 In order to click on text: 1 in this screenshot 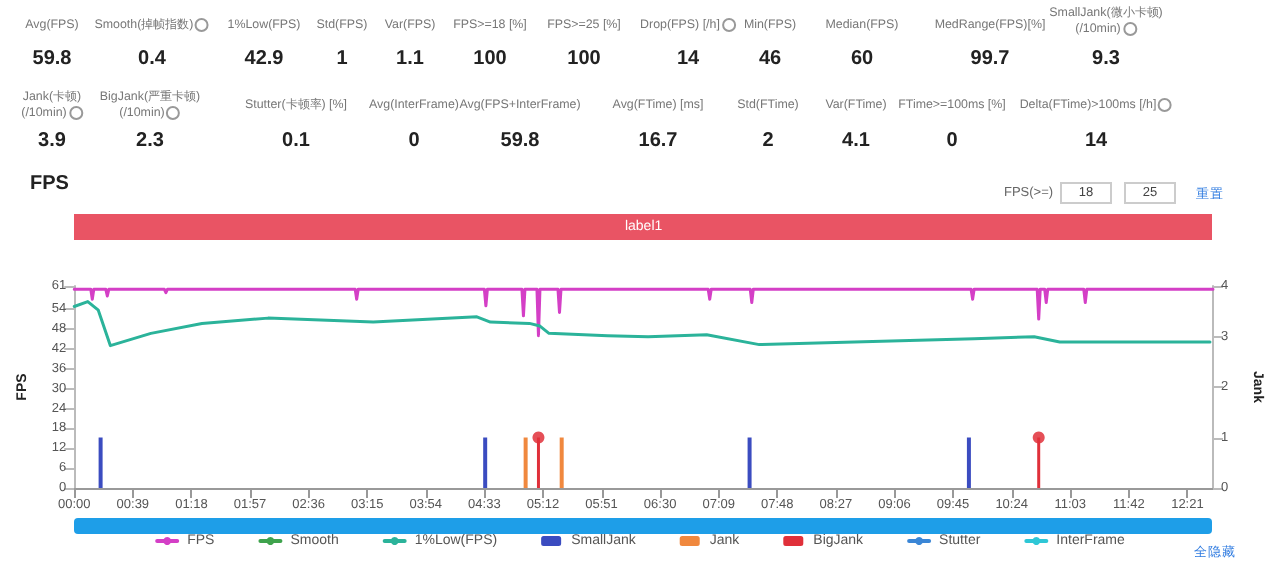, I will do `click(342, 59)`.